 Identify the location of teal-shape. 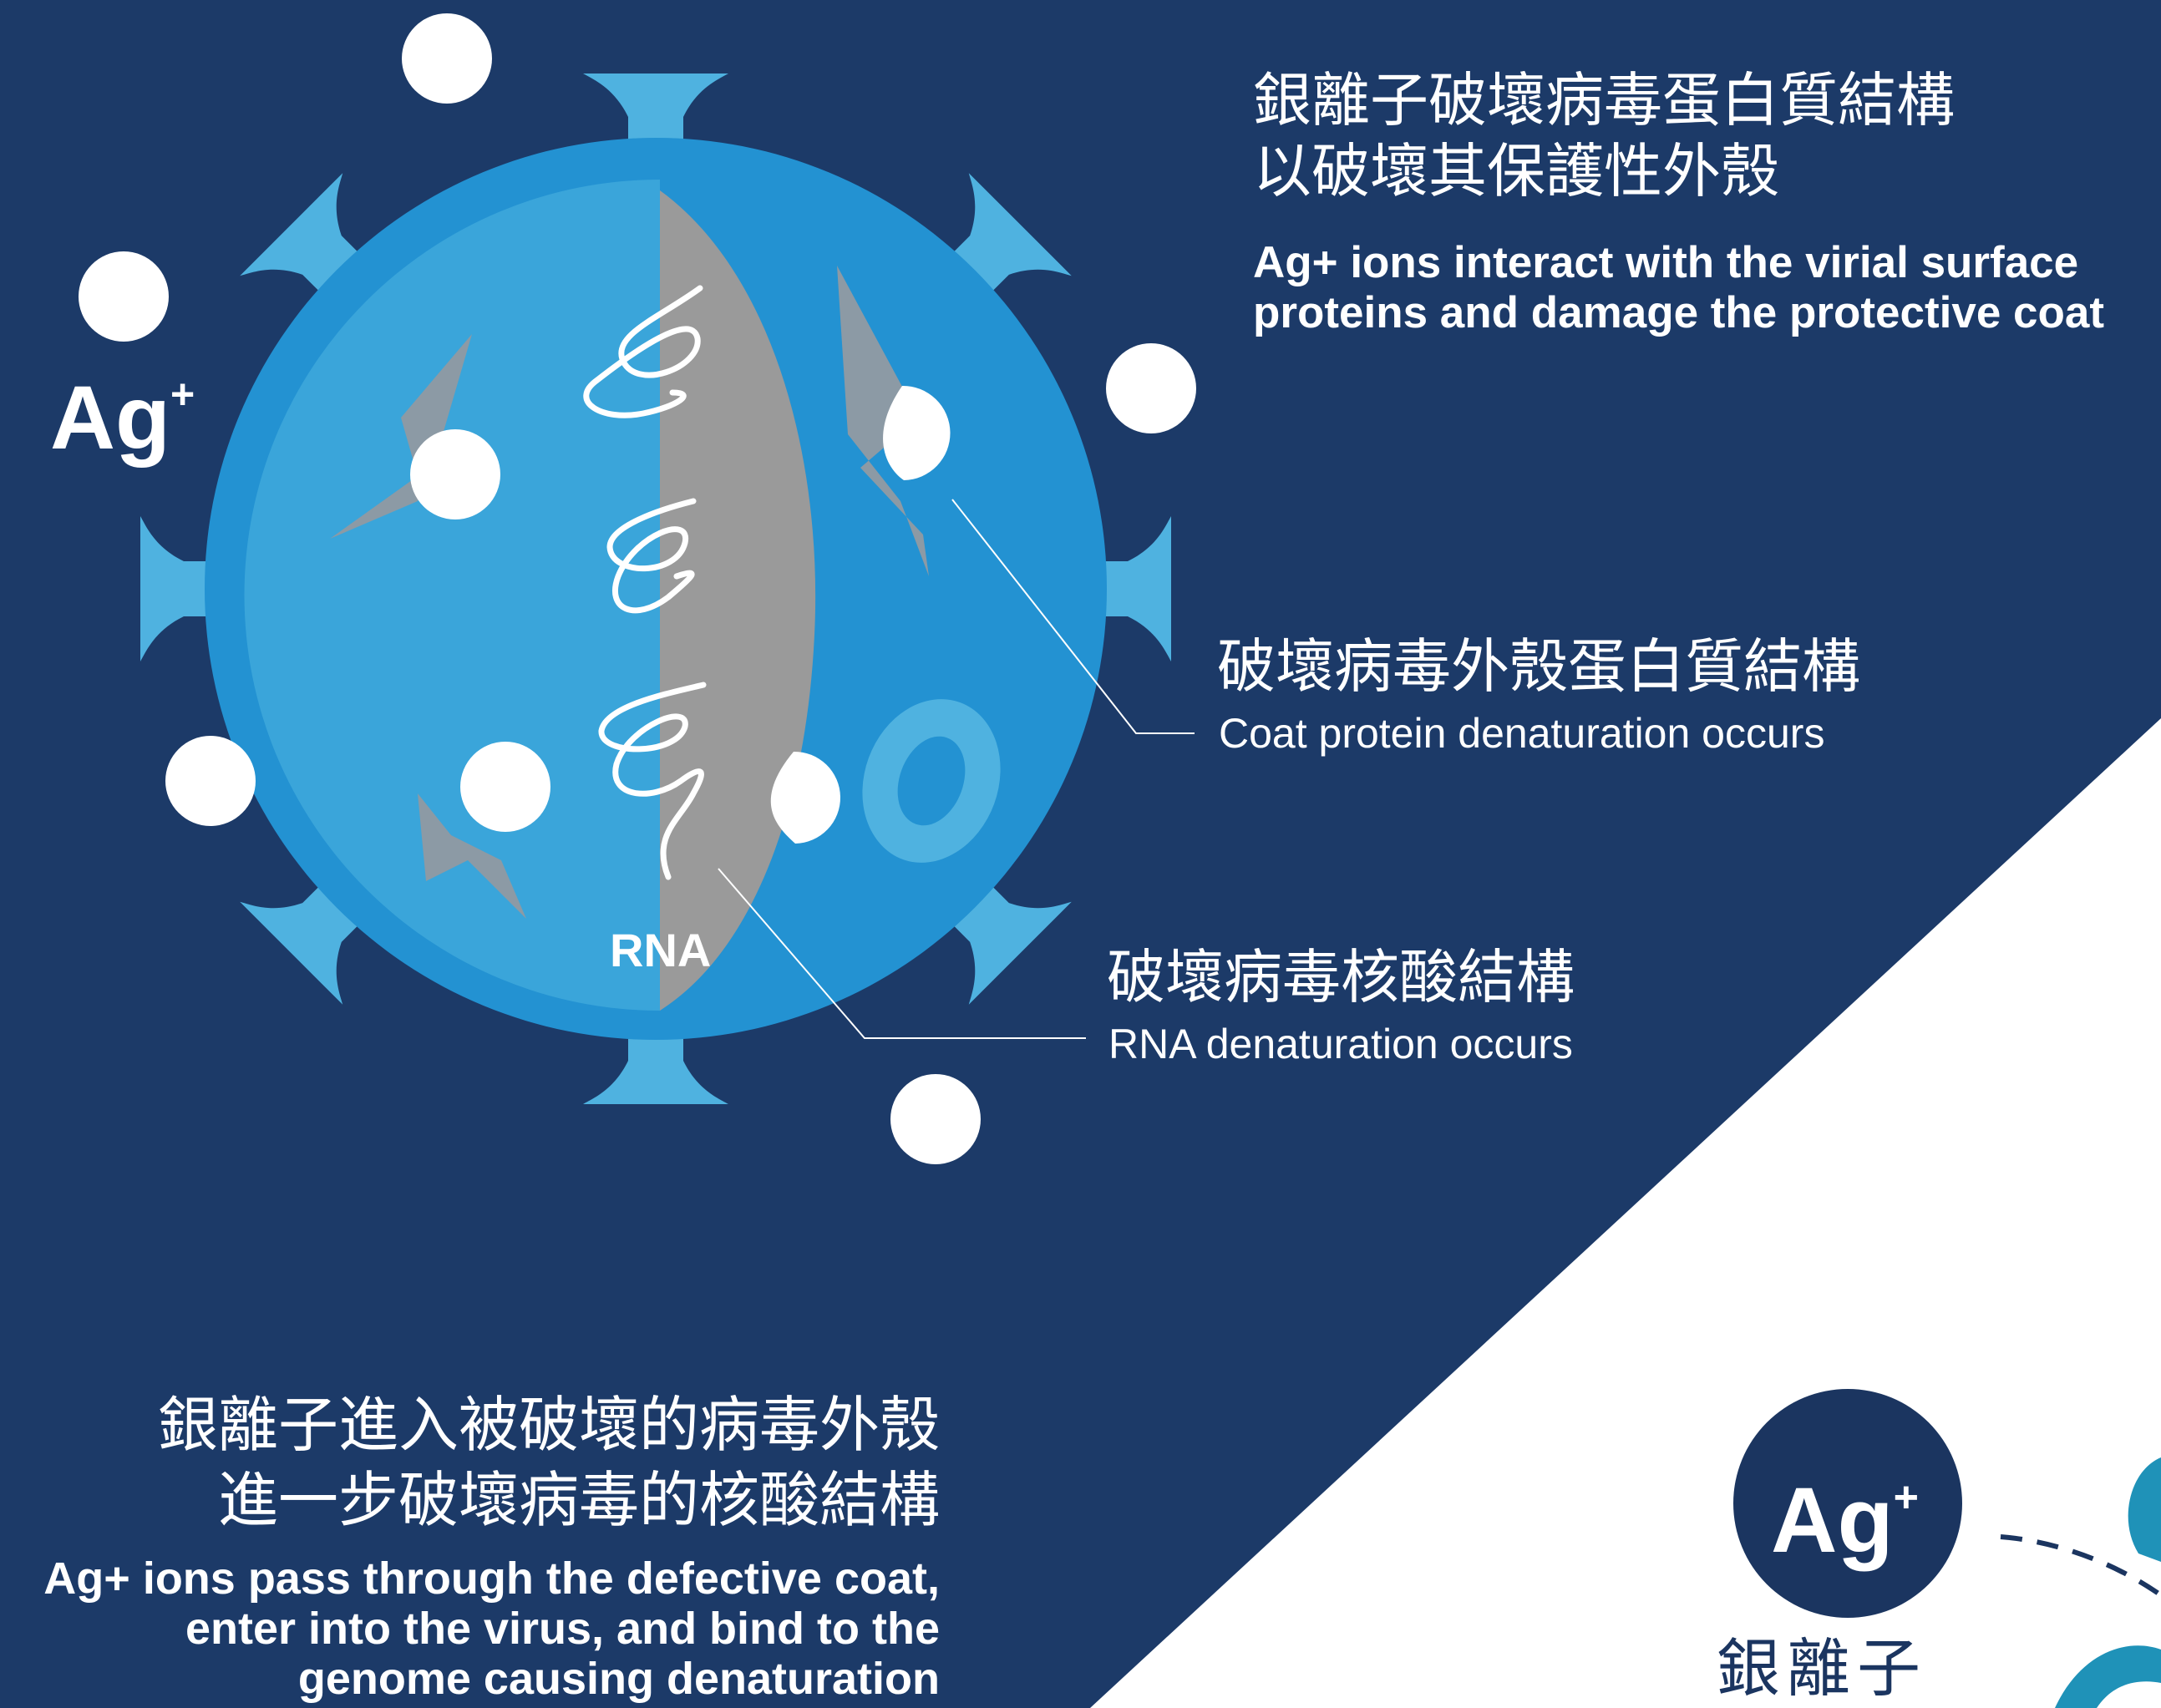
(2144, 1510).